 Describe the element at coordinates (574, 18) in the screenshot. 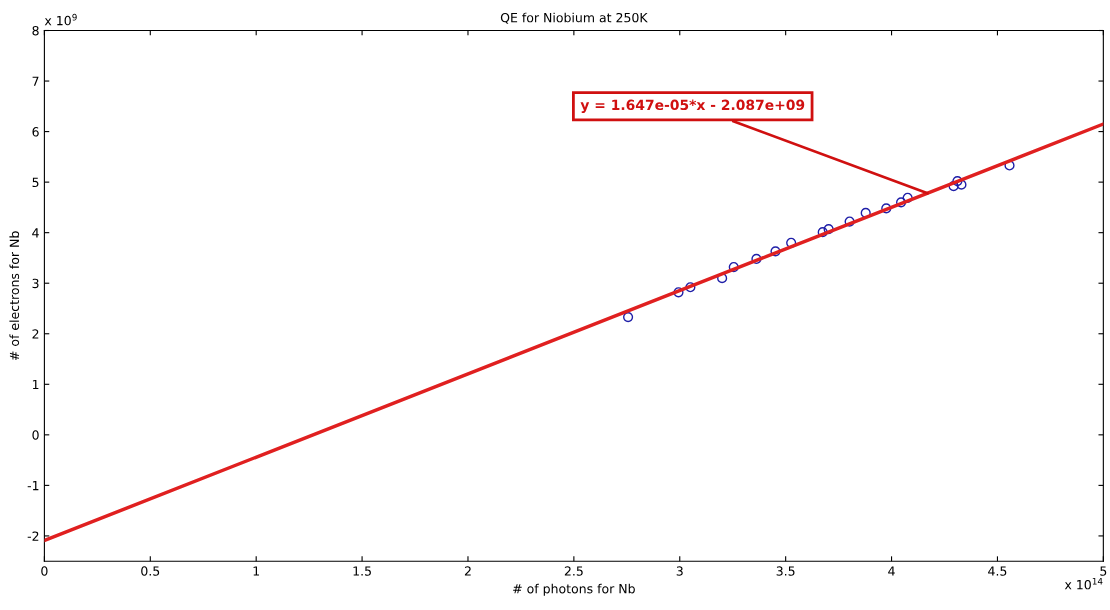

I see `chart-title: QE for Niobium at 250K` at that location.